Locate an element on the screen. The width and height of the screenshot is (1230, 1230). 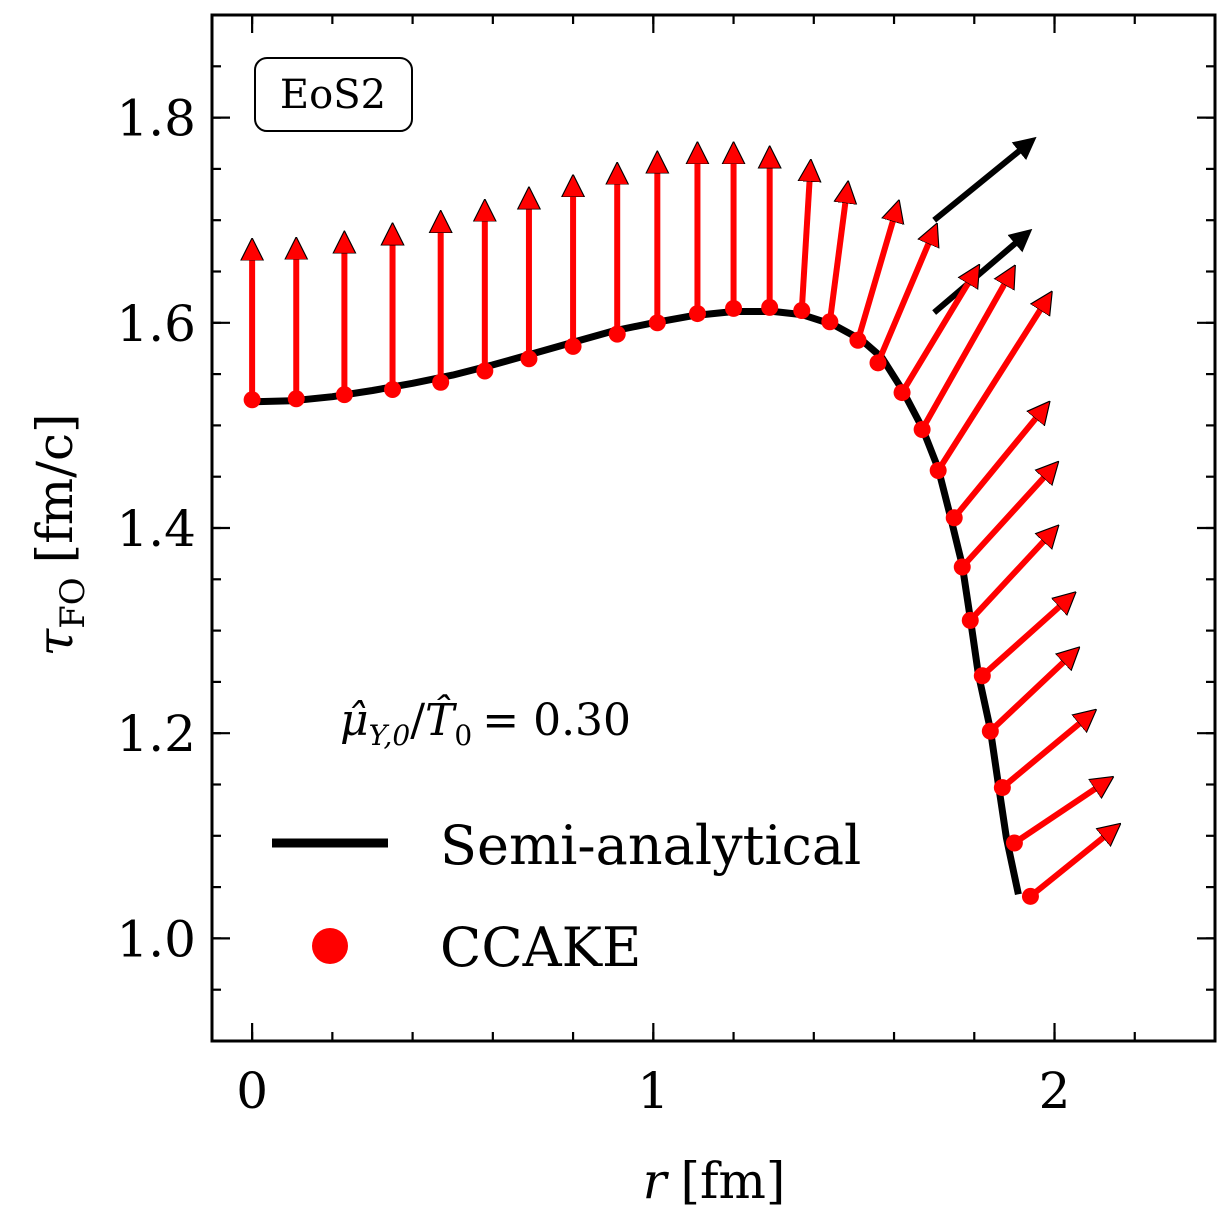
x-tick-label: 1 is located at coordinates (653, 1091).